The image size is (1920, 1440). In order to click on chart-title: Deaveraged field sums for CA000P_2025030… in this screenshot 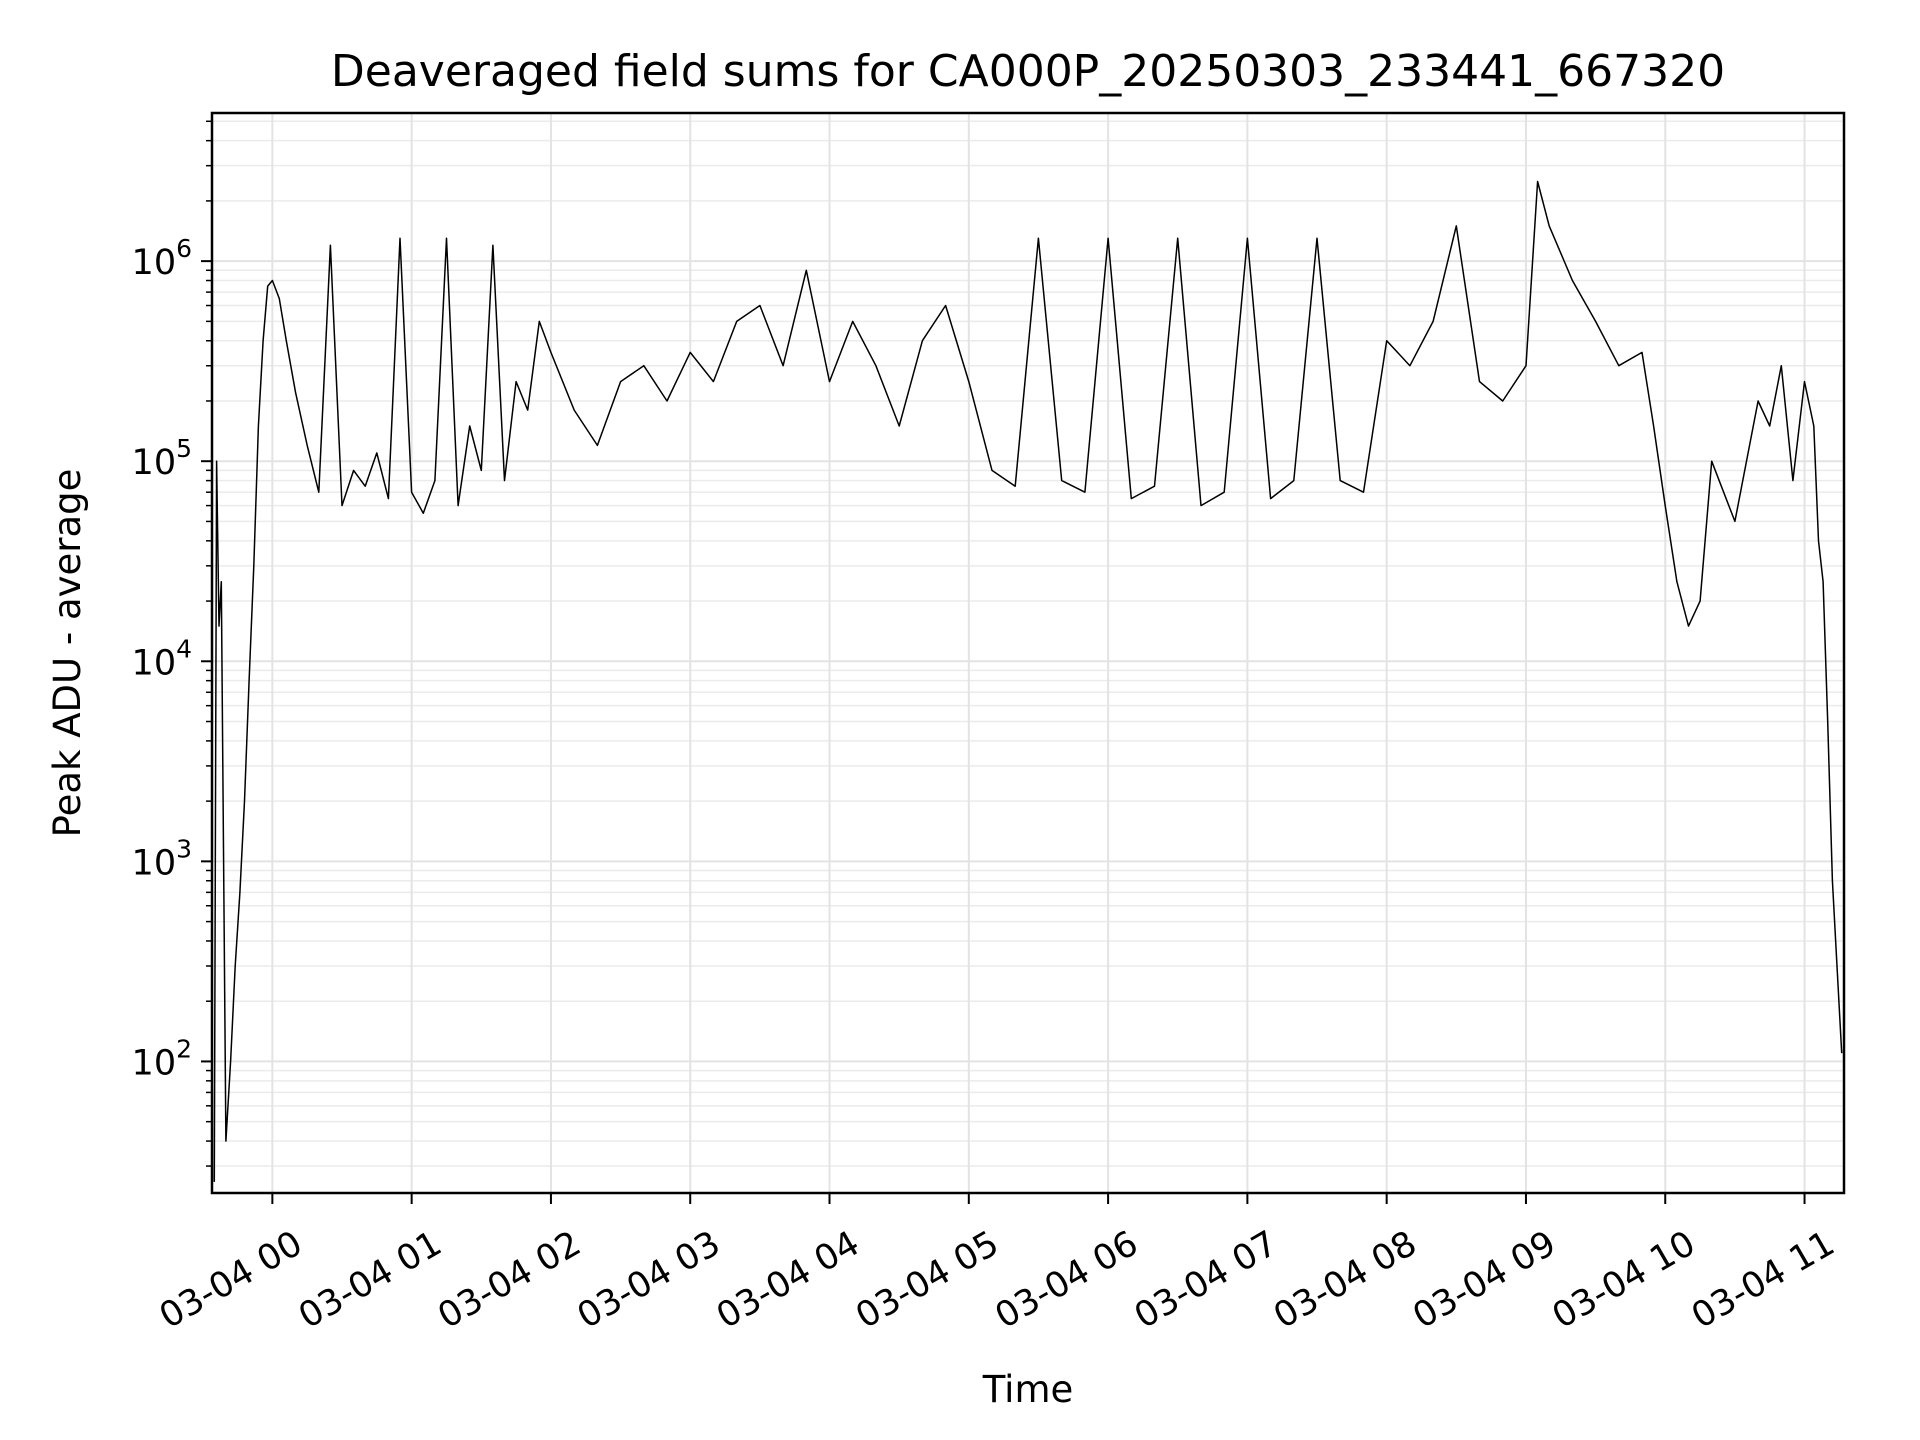, I will do `click(1028, 71)`.